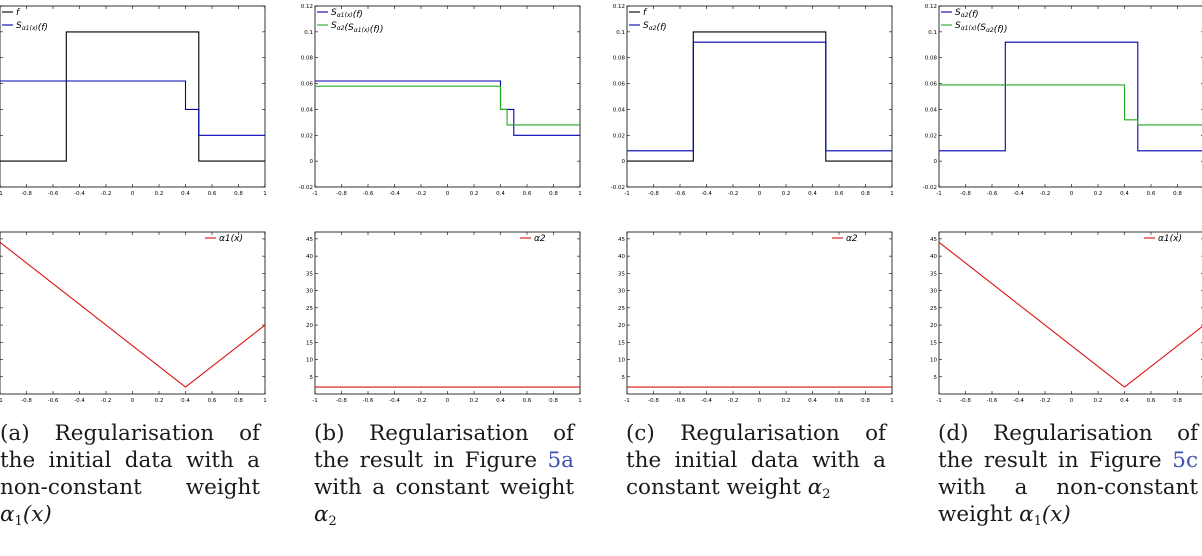 Image resolution: width=1202 pixels, height=556 pixels. I want to click on x-tick-label: 1, so click(580, 194).